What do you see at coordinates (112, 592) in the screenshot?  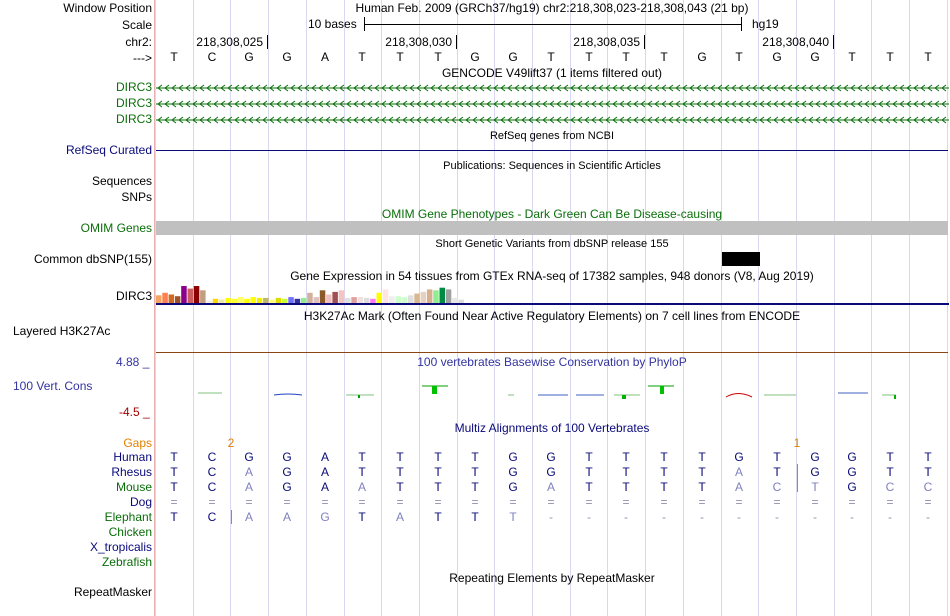 I see `repeatmasker-label: RepeatMasker` at bounding box center [112, 592].